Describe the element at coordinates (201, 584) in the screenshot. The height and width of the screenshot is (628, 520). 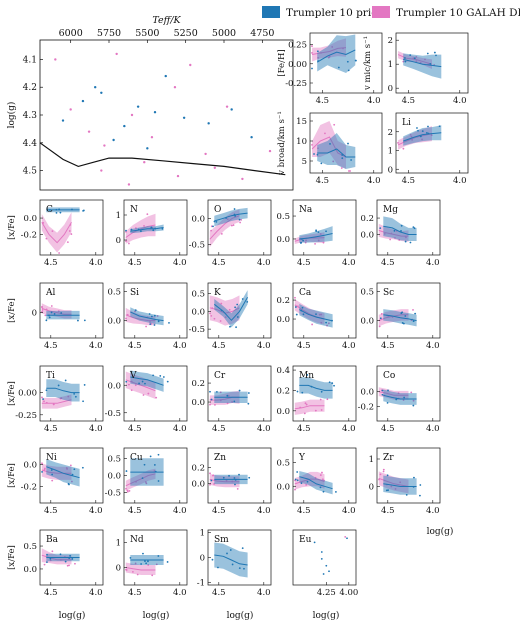
I see `ytick-label: -1` at that location.